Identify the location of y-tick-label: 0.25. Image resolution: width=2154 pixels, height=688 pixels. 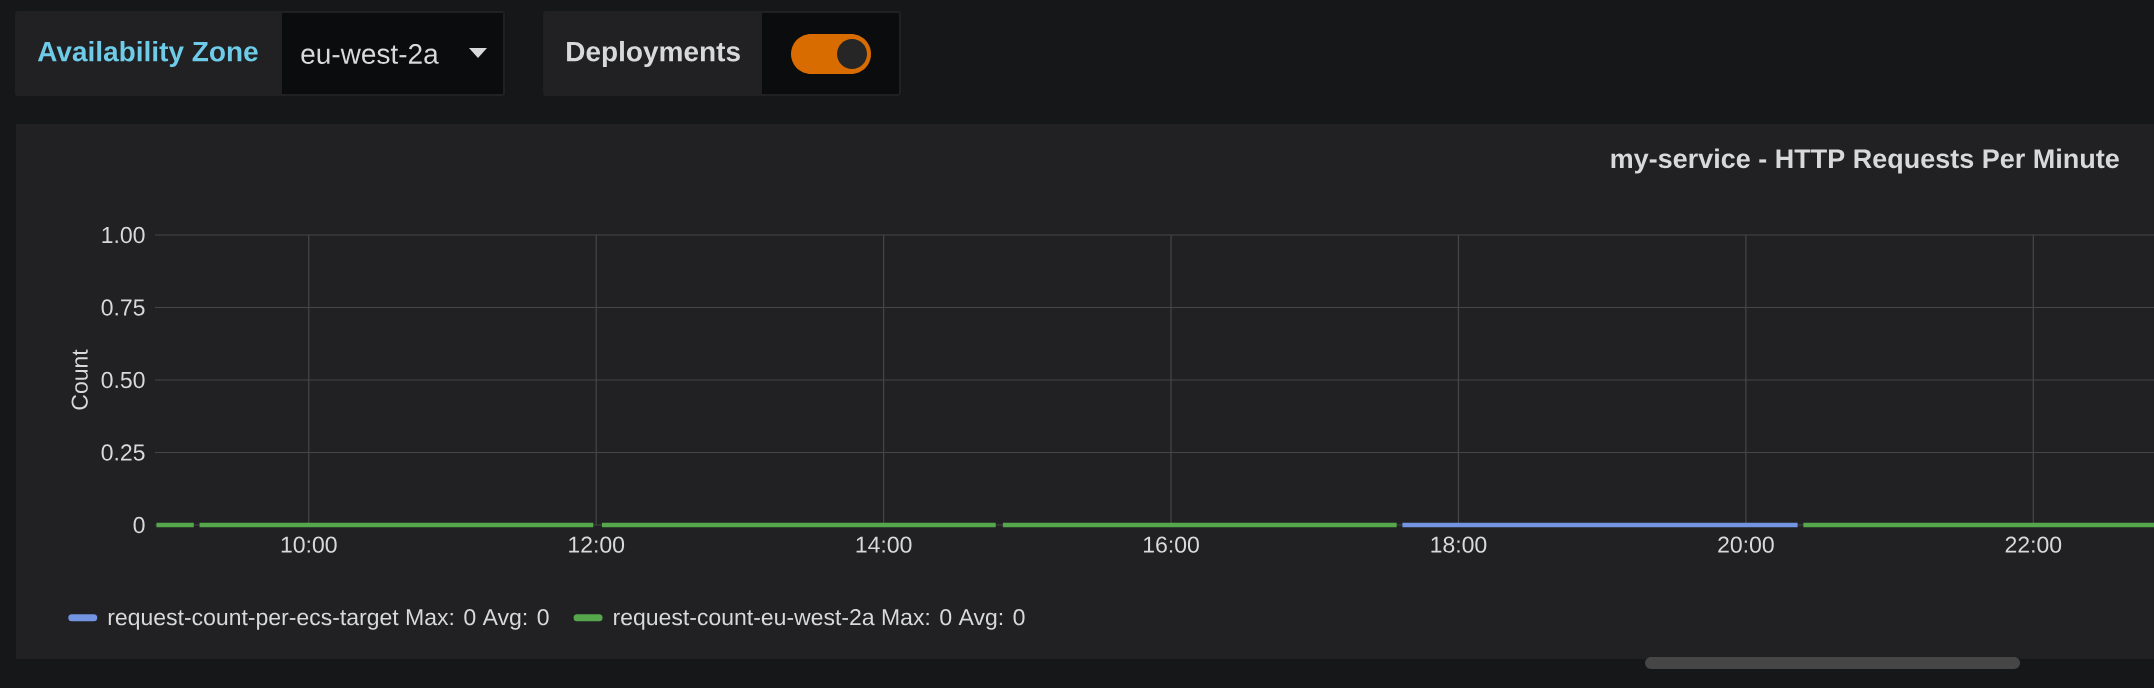
(123, 452).